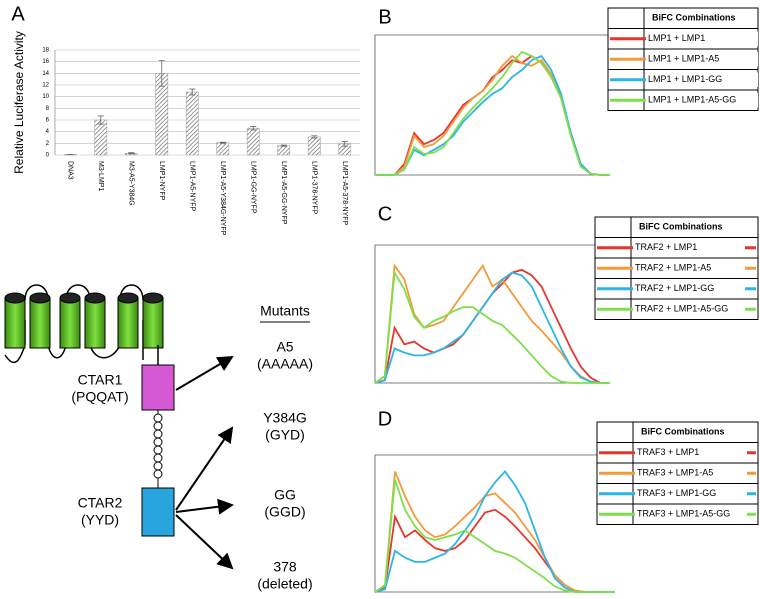 This screenshot has width=760, height=599. What do you see at coordinates (668, 452) in the screenshot?
I see `legend-label: TRAF3 + LMP1` at bounding box center [668, 452].